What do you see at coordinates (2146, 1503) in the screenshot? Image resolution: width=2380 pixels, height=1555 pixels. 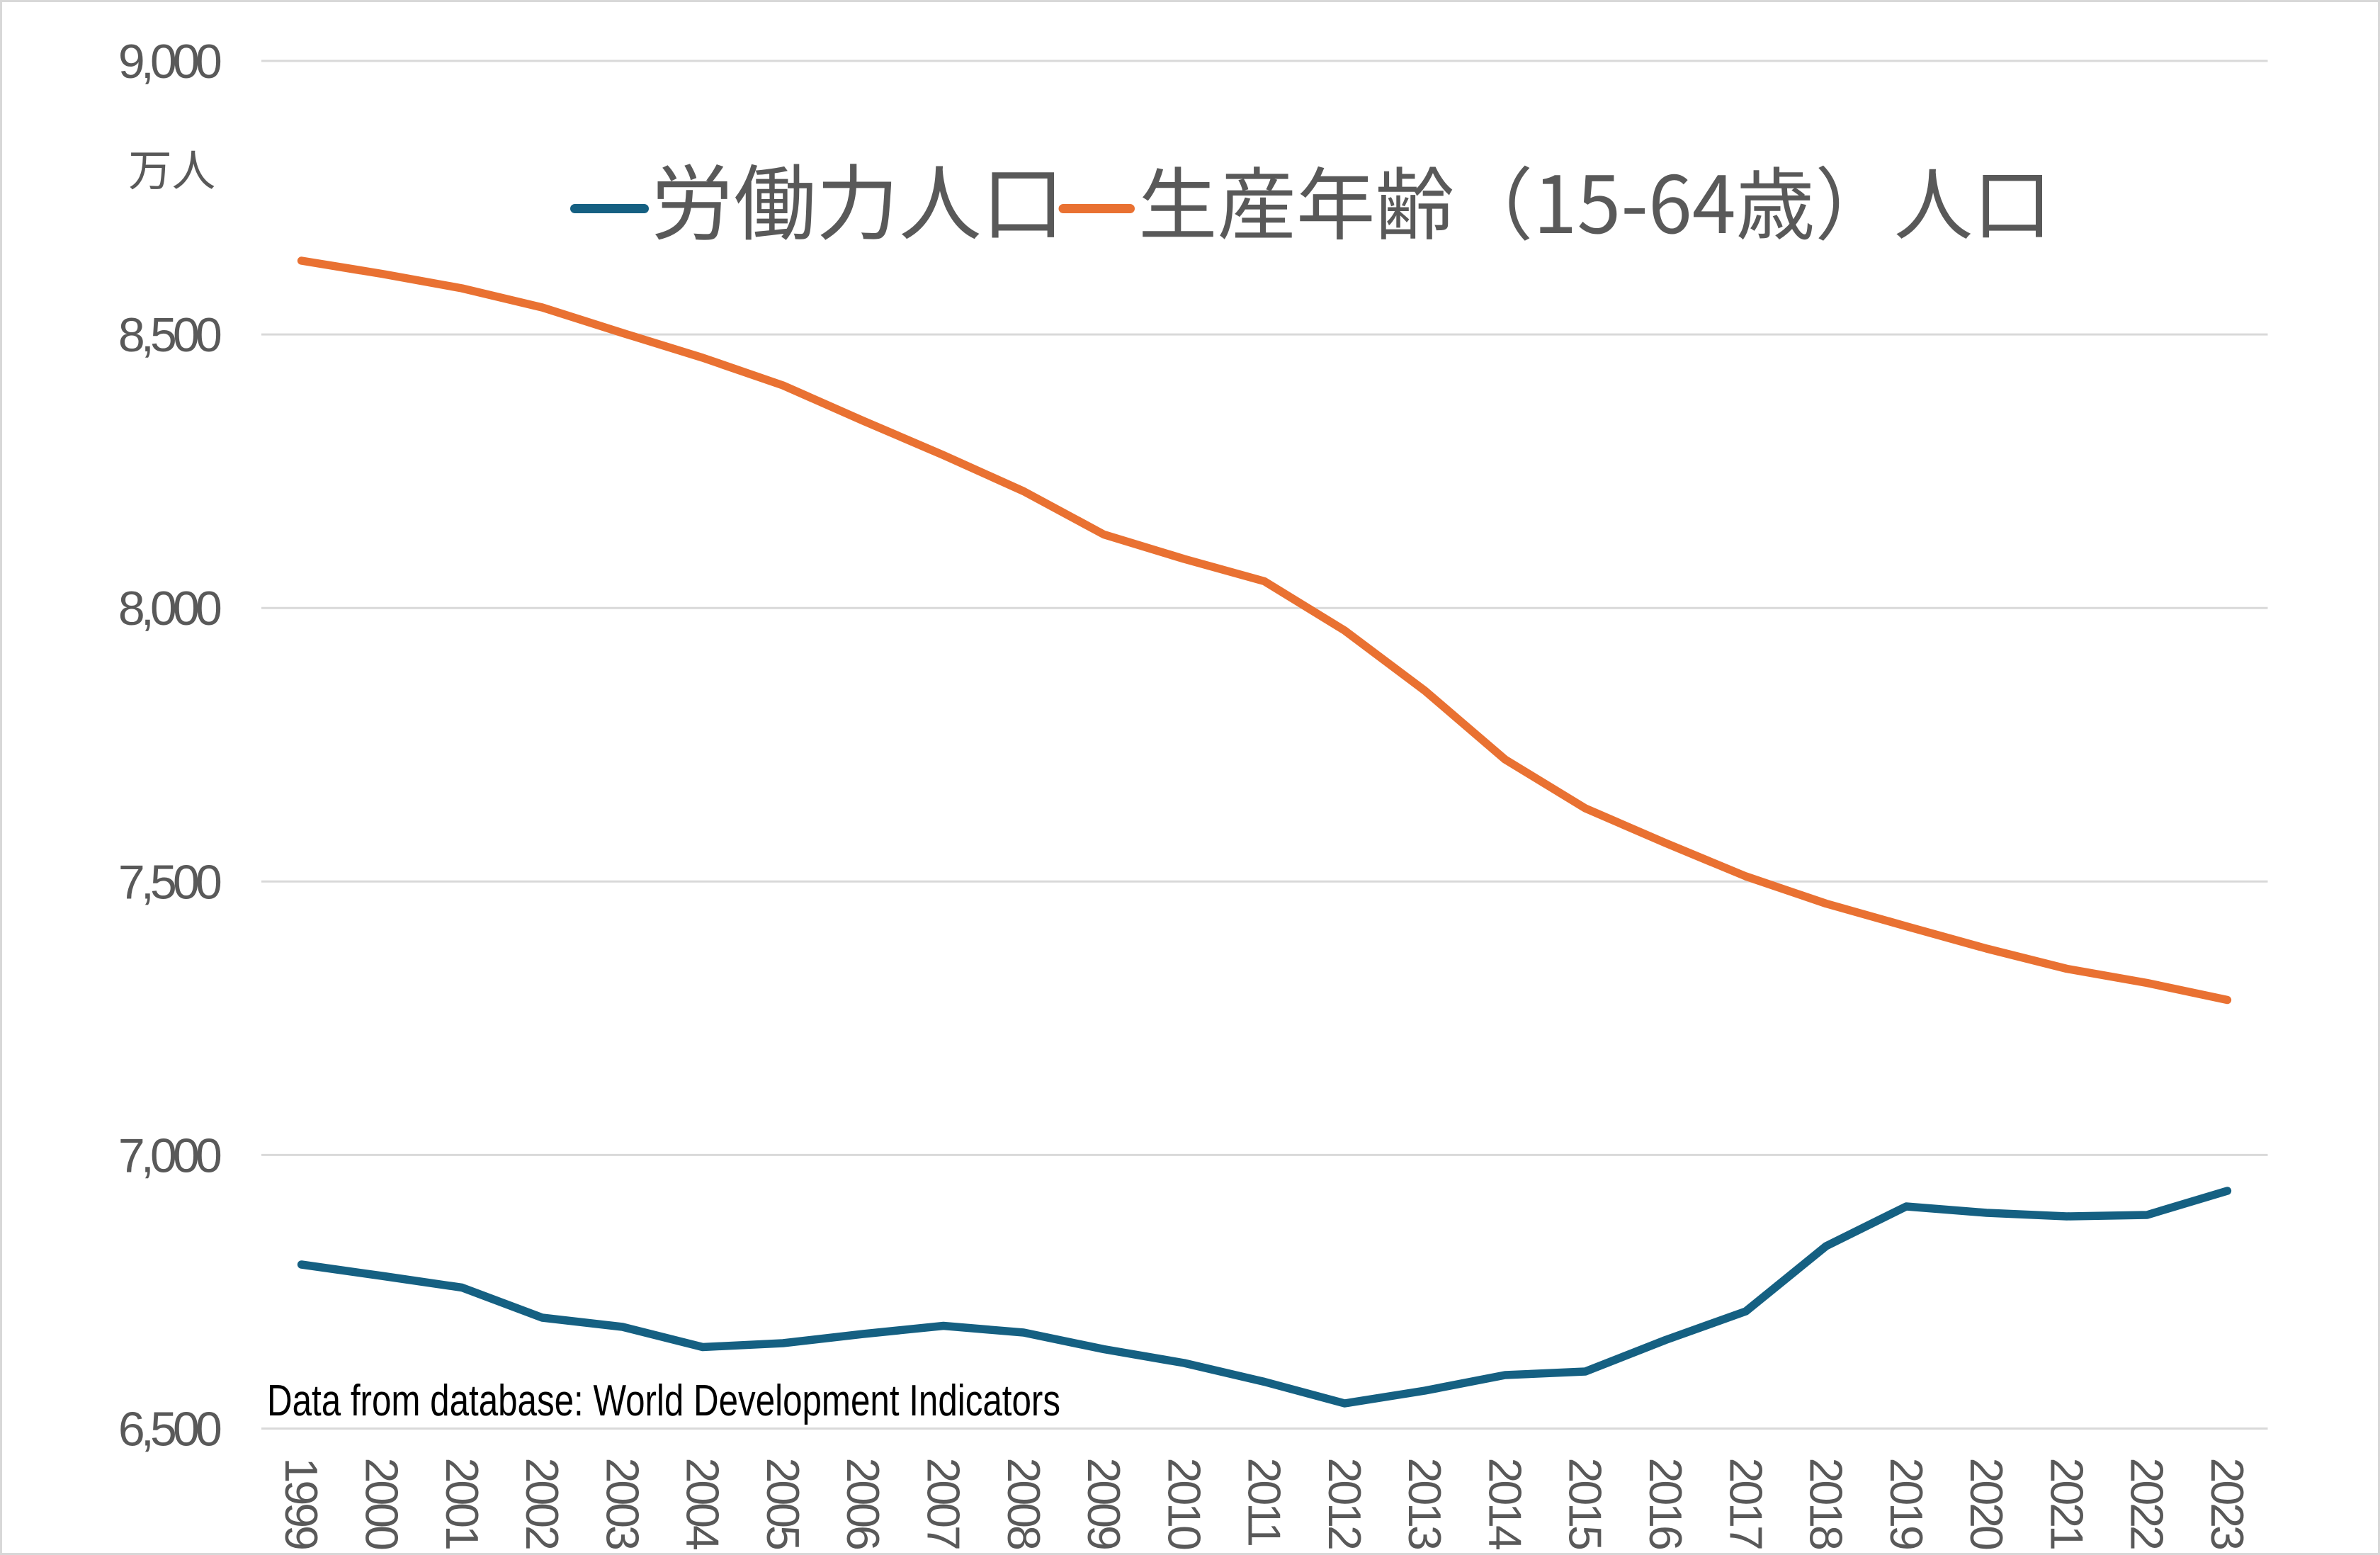 I see `svg-text: 2022` at bounding box center [2146, 1503].